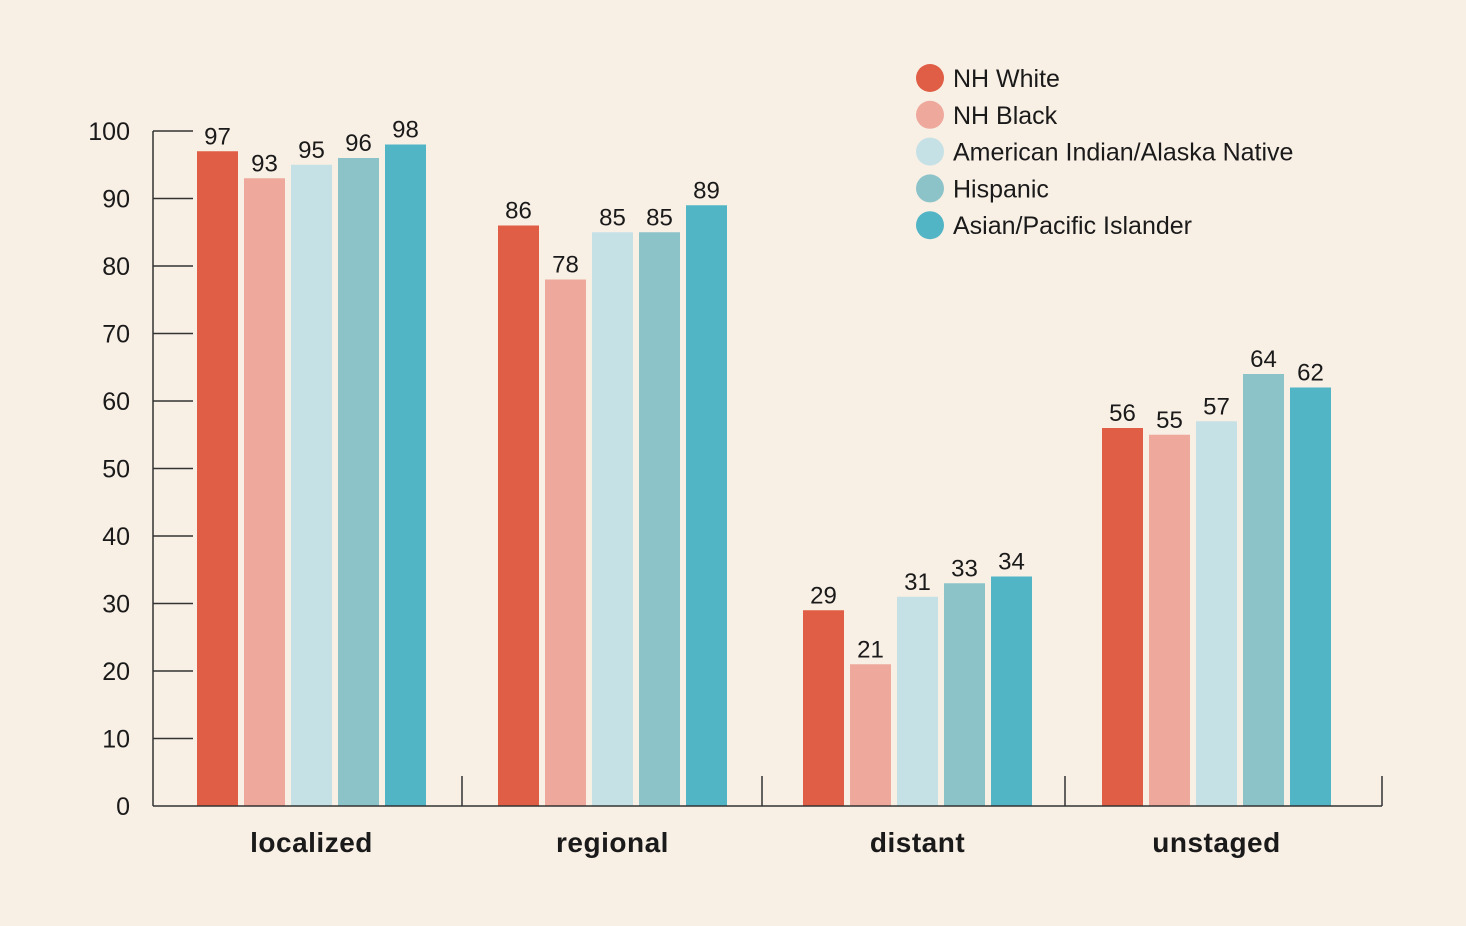 The width and height of the screenshot is (1466, 926). Describe the element at coordinates (109, 132) in the screenshot. I see `y-tick-label: 100` at that location.